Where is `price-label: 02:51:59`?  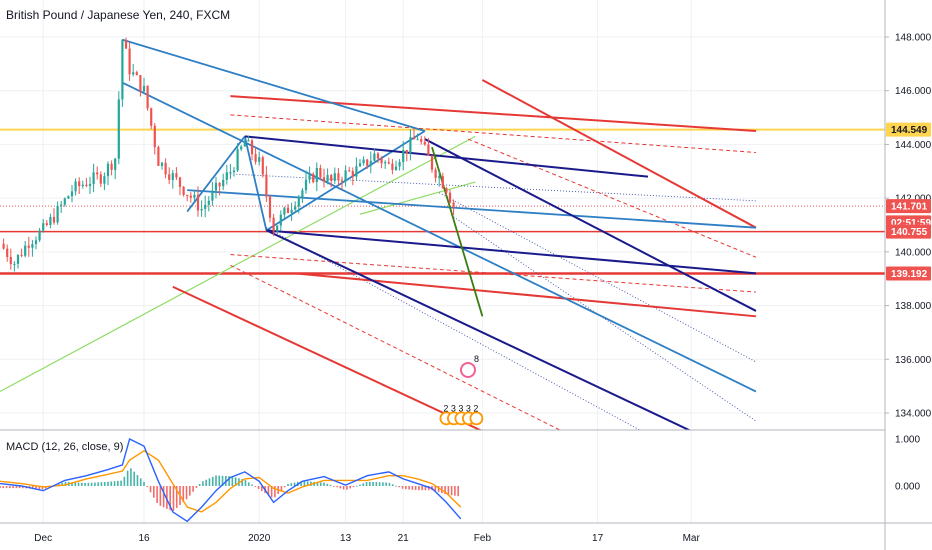
price-label: 02:51:59 is located at coordinates (911, 223).